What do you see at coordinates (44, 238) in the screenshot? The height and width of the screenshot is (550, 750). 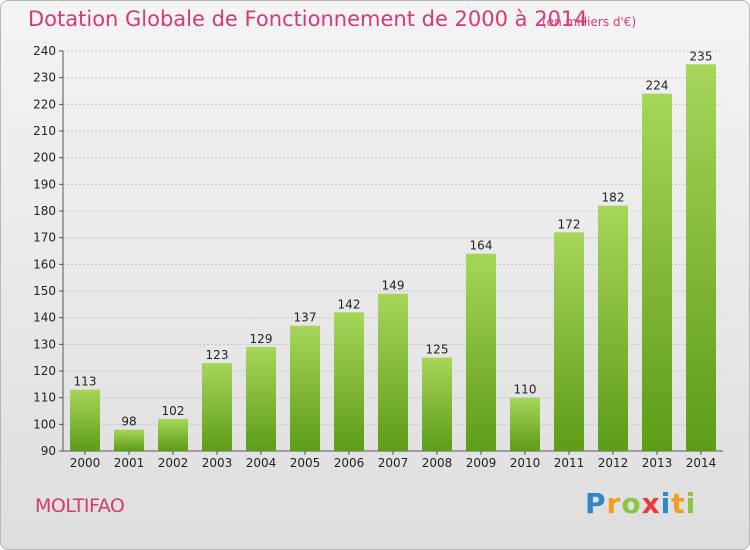 I see `y-tick-label: 170` at bounding box center [44, 238].